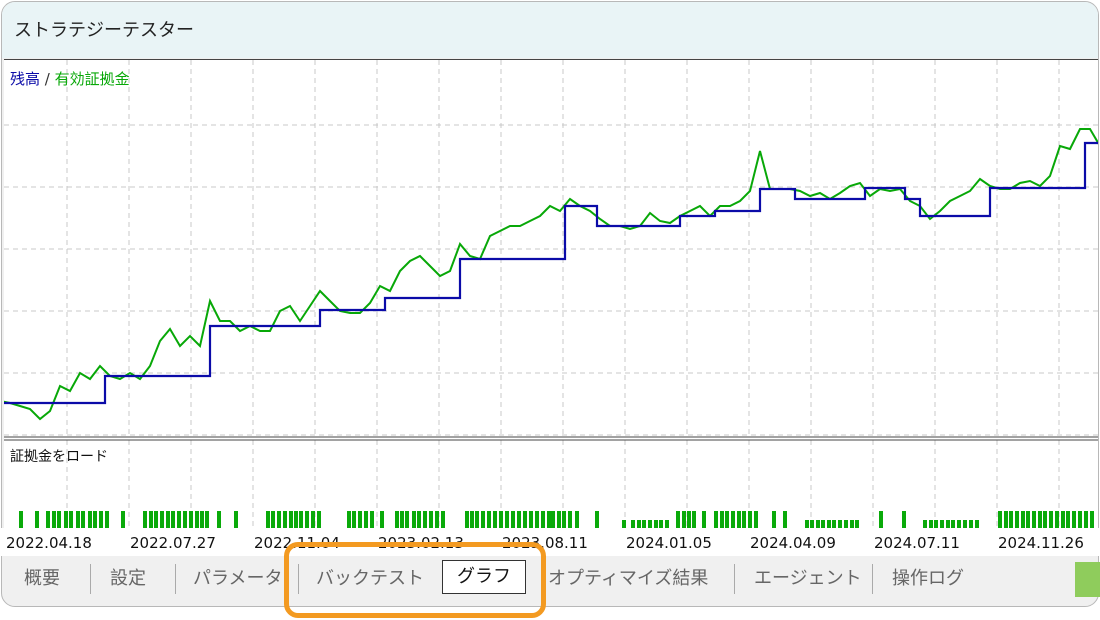  I want to click on date-label: 2024.07.11, so click(917, 543).